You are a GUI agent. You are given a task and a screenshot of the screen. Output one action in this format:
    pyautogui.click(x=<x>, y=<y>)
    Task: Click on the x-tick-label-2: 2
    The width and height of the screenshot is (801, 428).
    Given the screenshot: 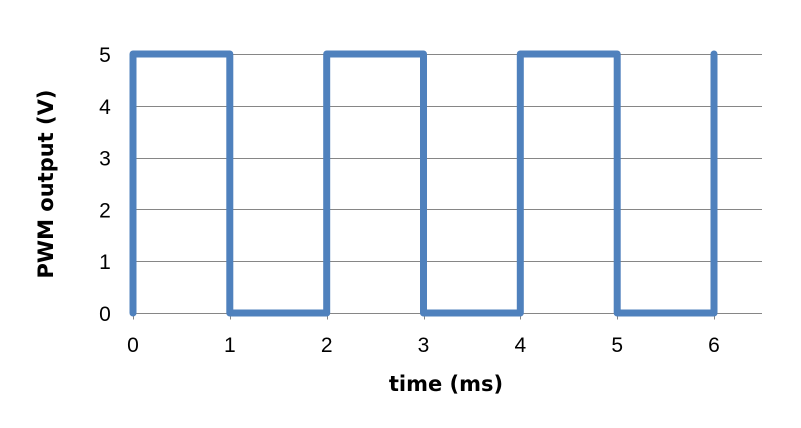 What is the action you would take?
    pyautogui.click(x=327, y=345)
    